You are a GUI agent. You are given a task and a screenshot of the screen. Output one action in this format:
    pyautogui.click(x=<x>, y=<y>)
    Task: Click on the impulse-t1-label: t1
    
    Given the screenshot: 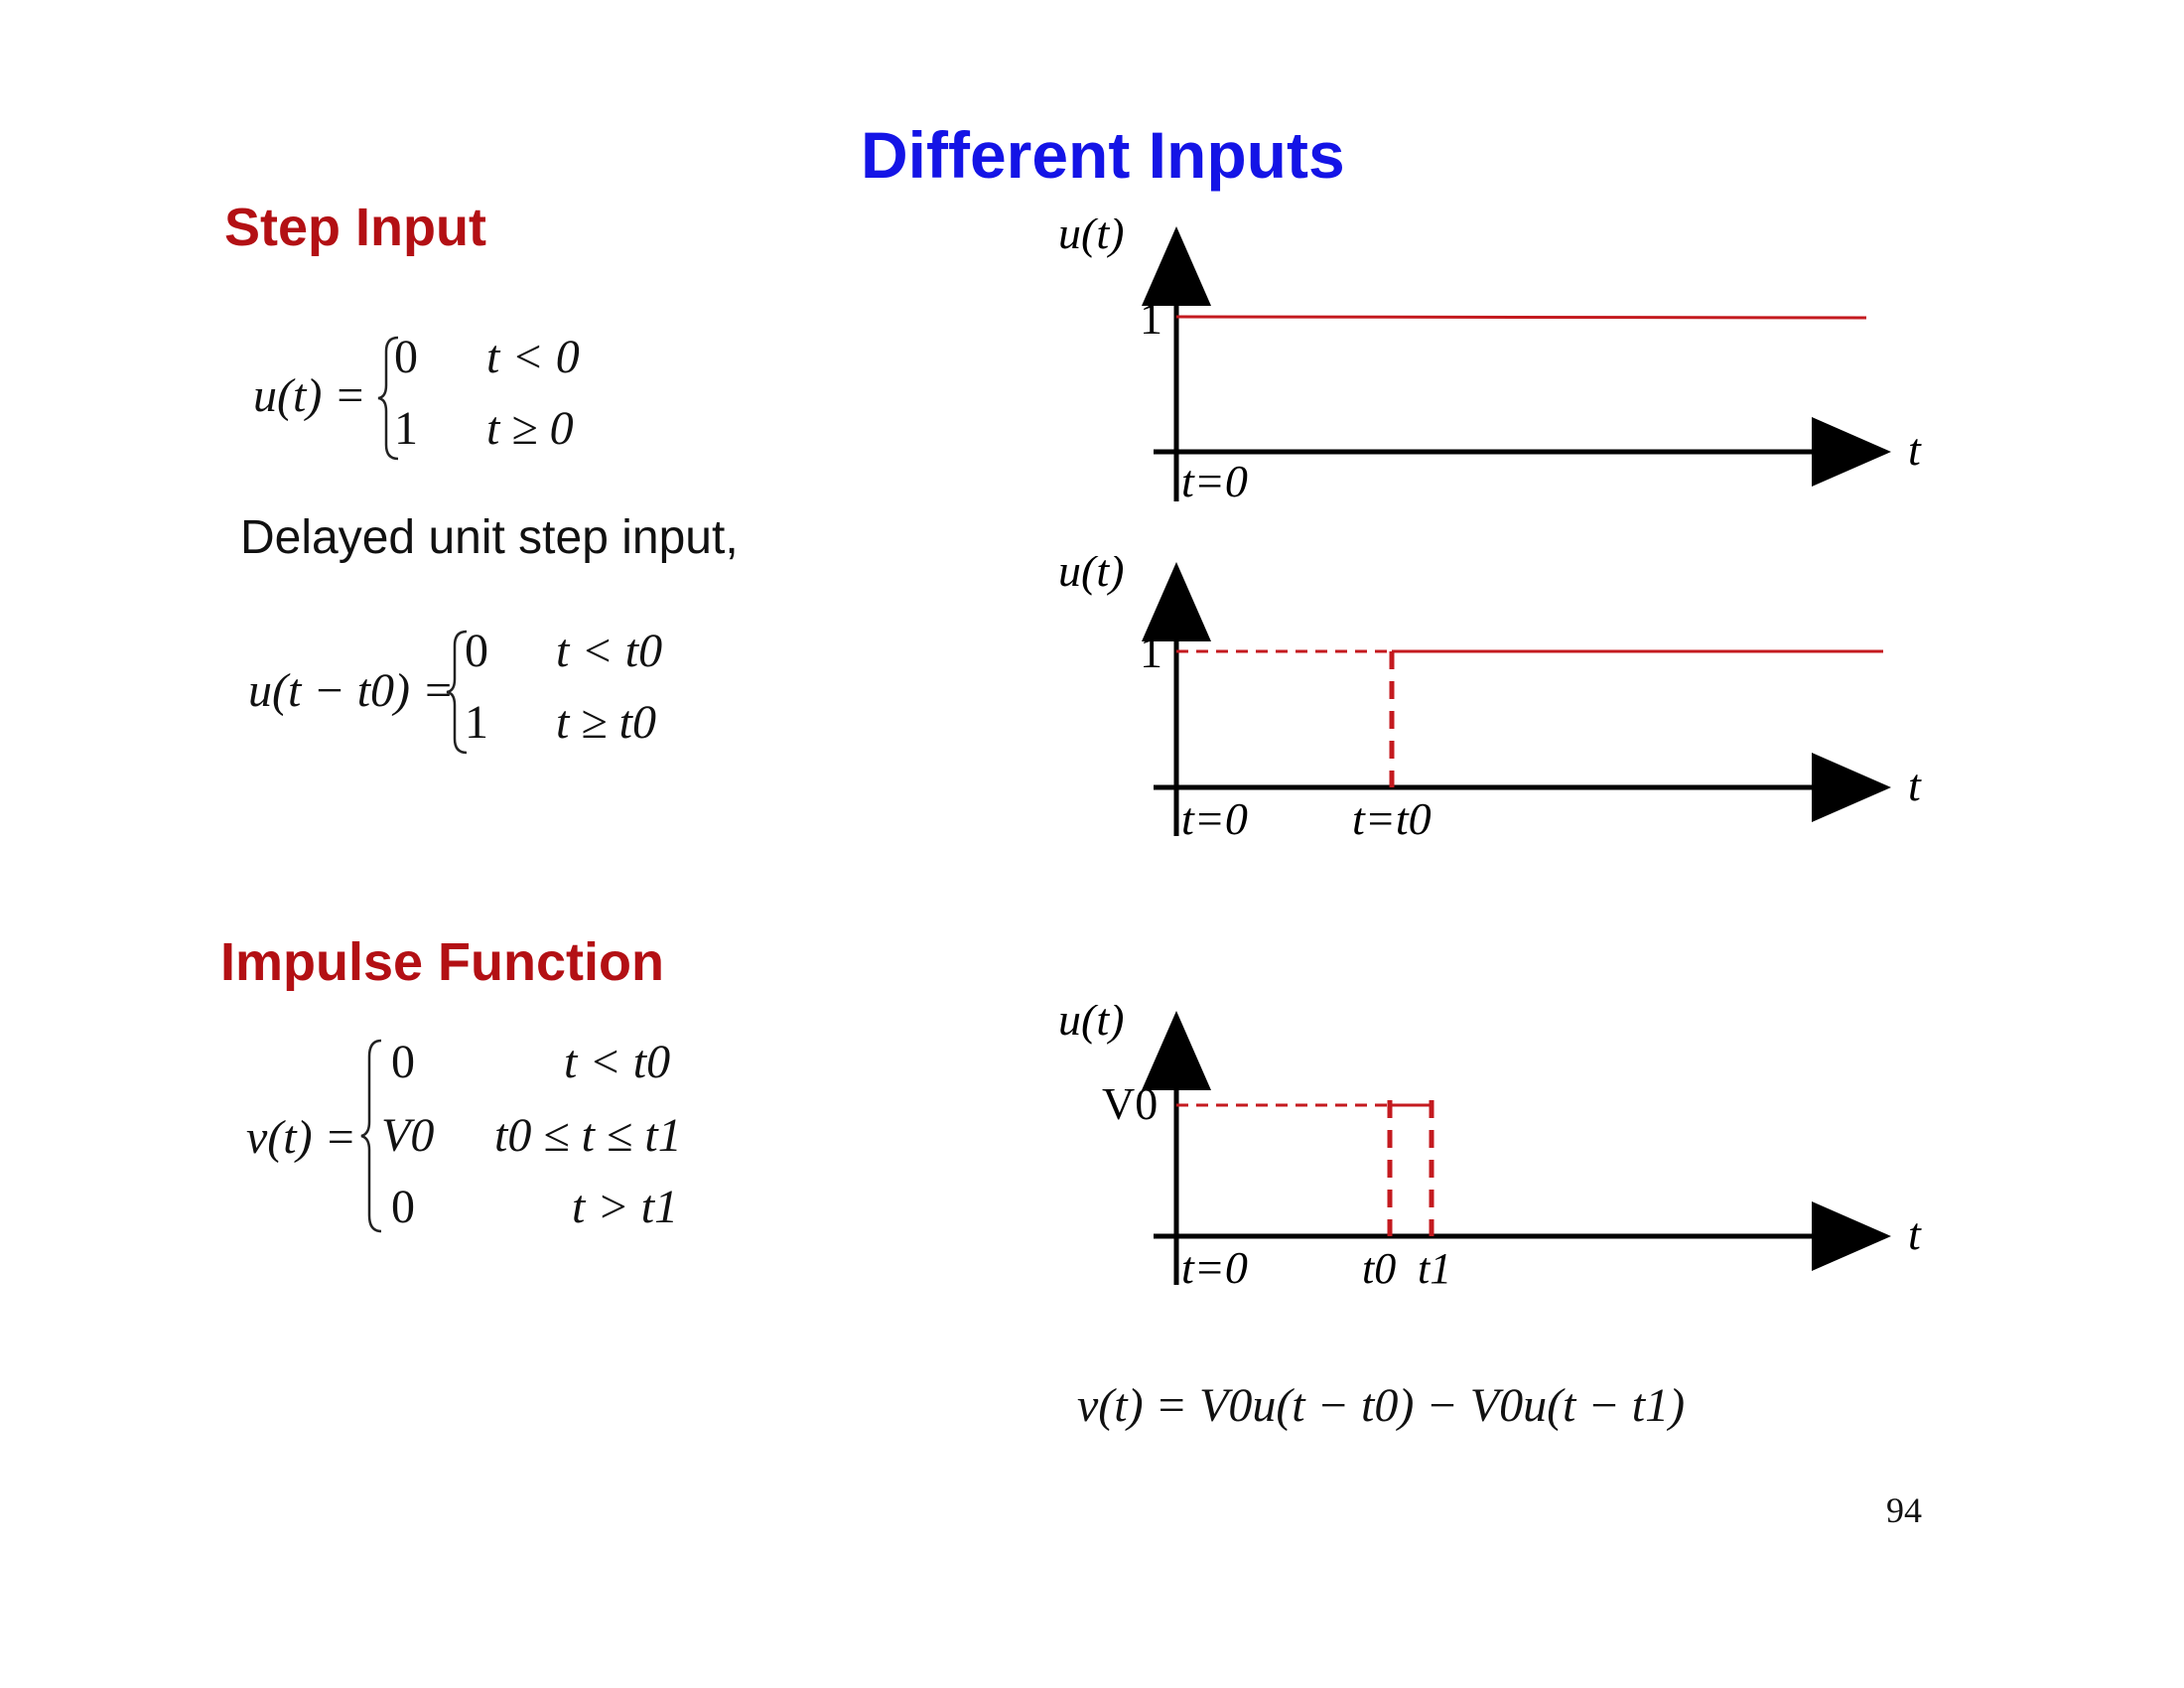 What is the action you would take?
    pyautogui.click(x=1434, y=1268)
    